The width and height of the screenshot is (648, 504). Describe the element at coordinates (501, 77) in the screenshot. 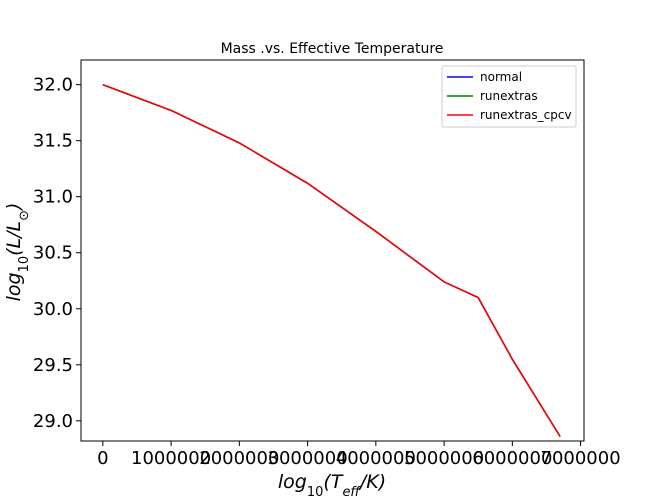

I see `legend-label-normal: normal` at that location.